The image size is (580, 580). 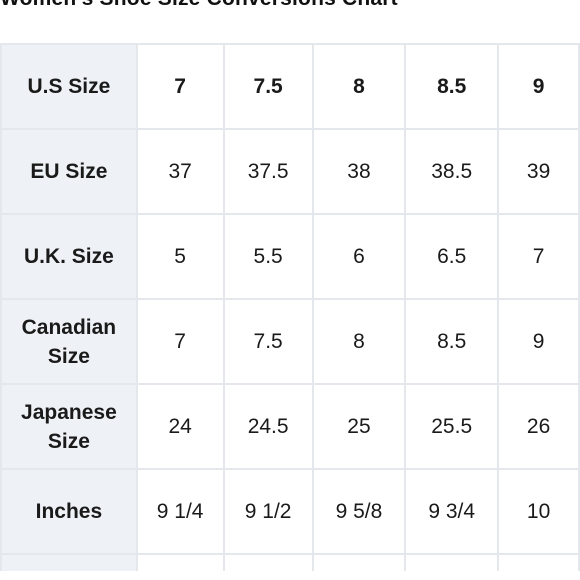 I want to click on table-cell: 38, so click(x=359, y=171).